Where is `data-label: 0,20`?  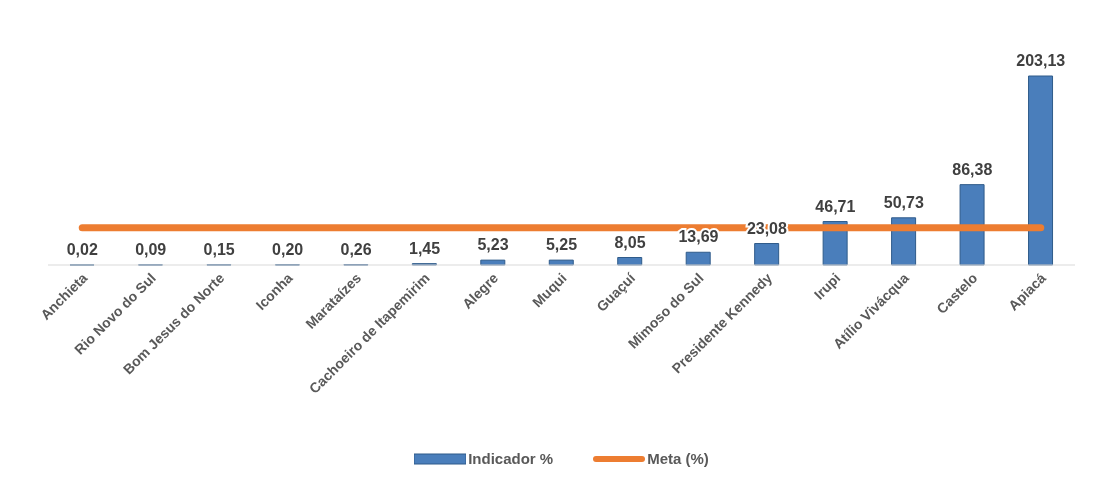
data-label: 0,20 is located at coordinates (288, 249).